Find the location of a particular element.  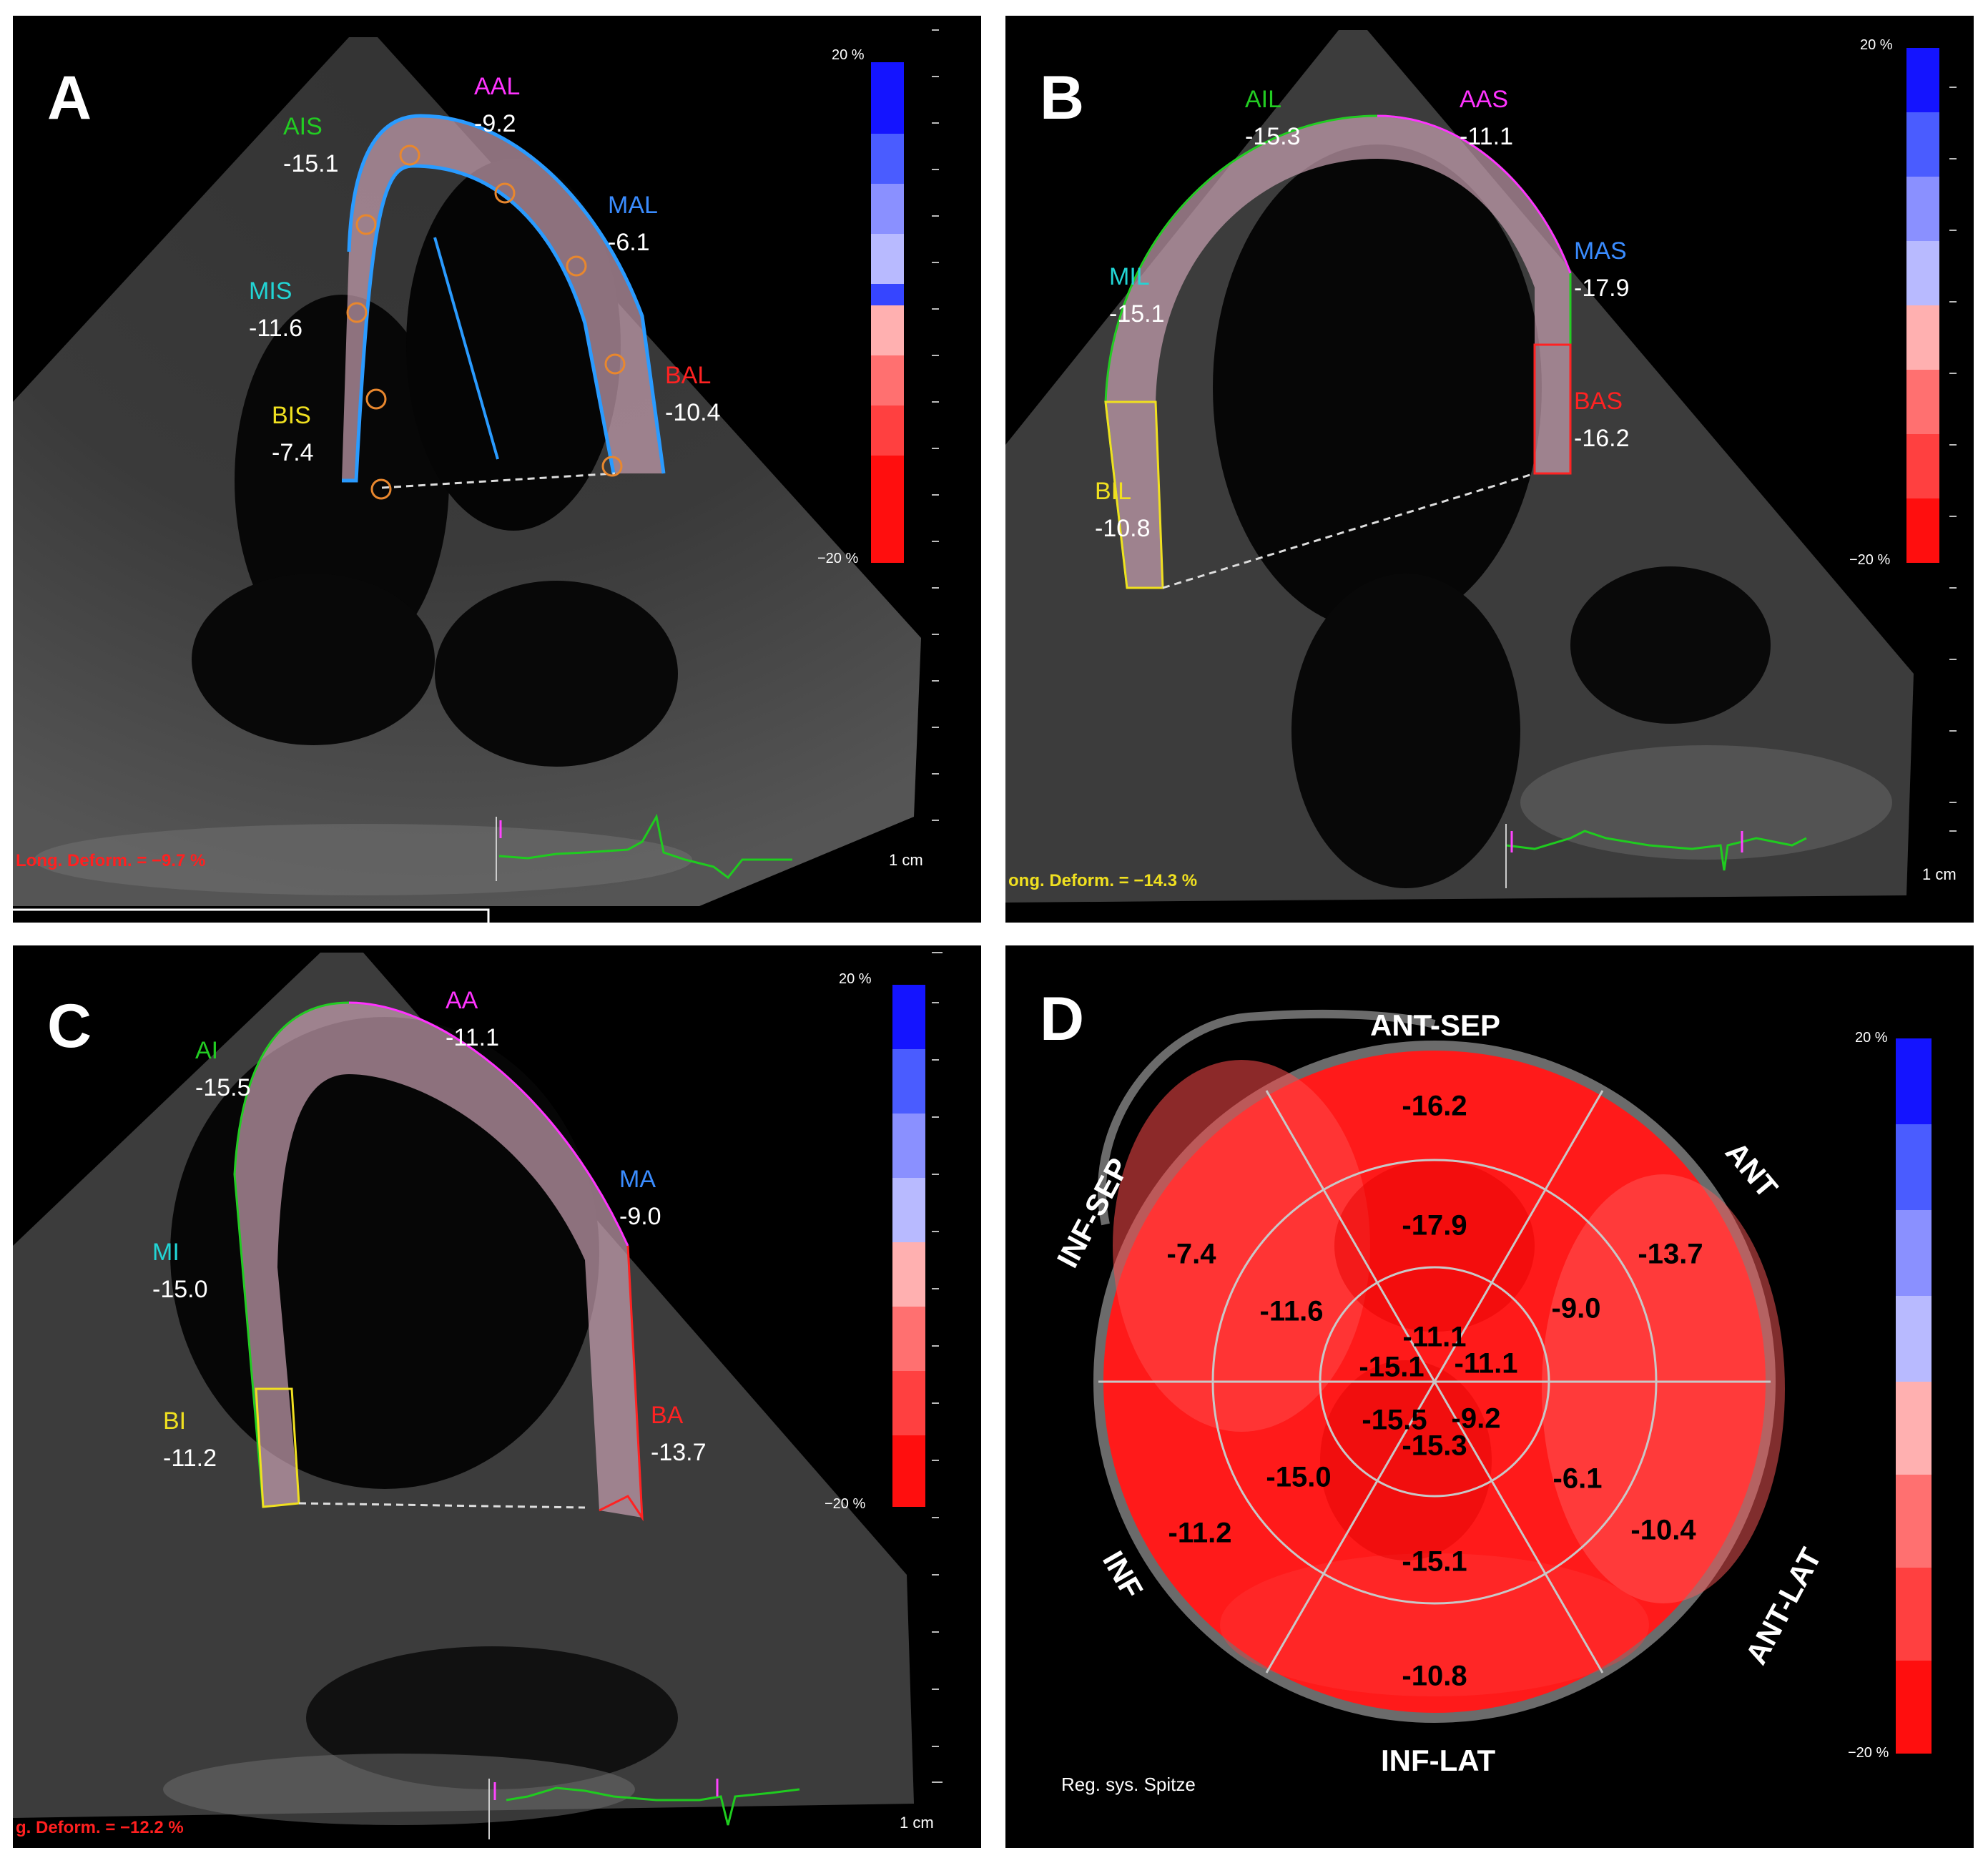

segment-label-bis: BIS -7.4 is located at coordinates (293, 434).